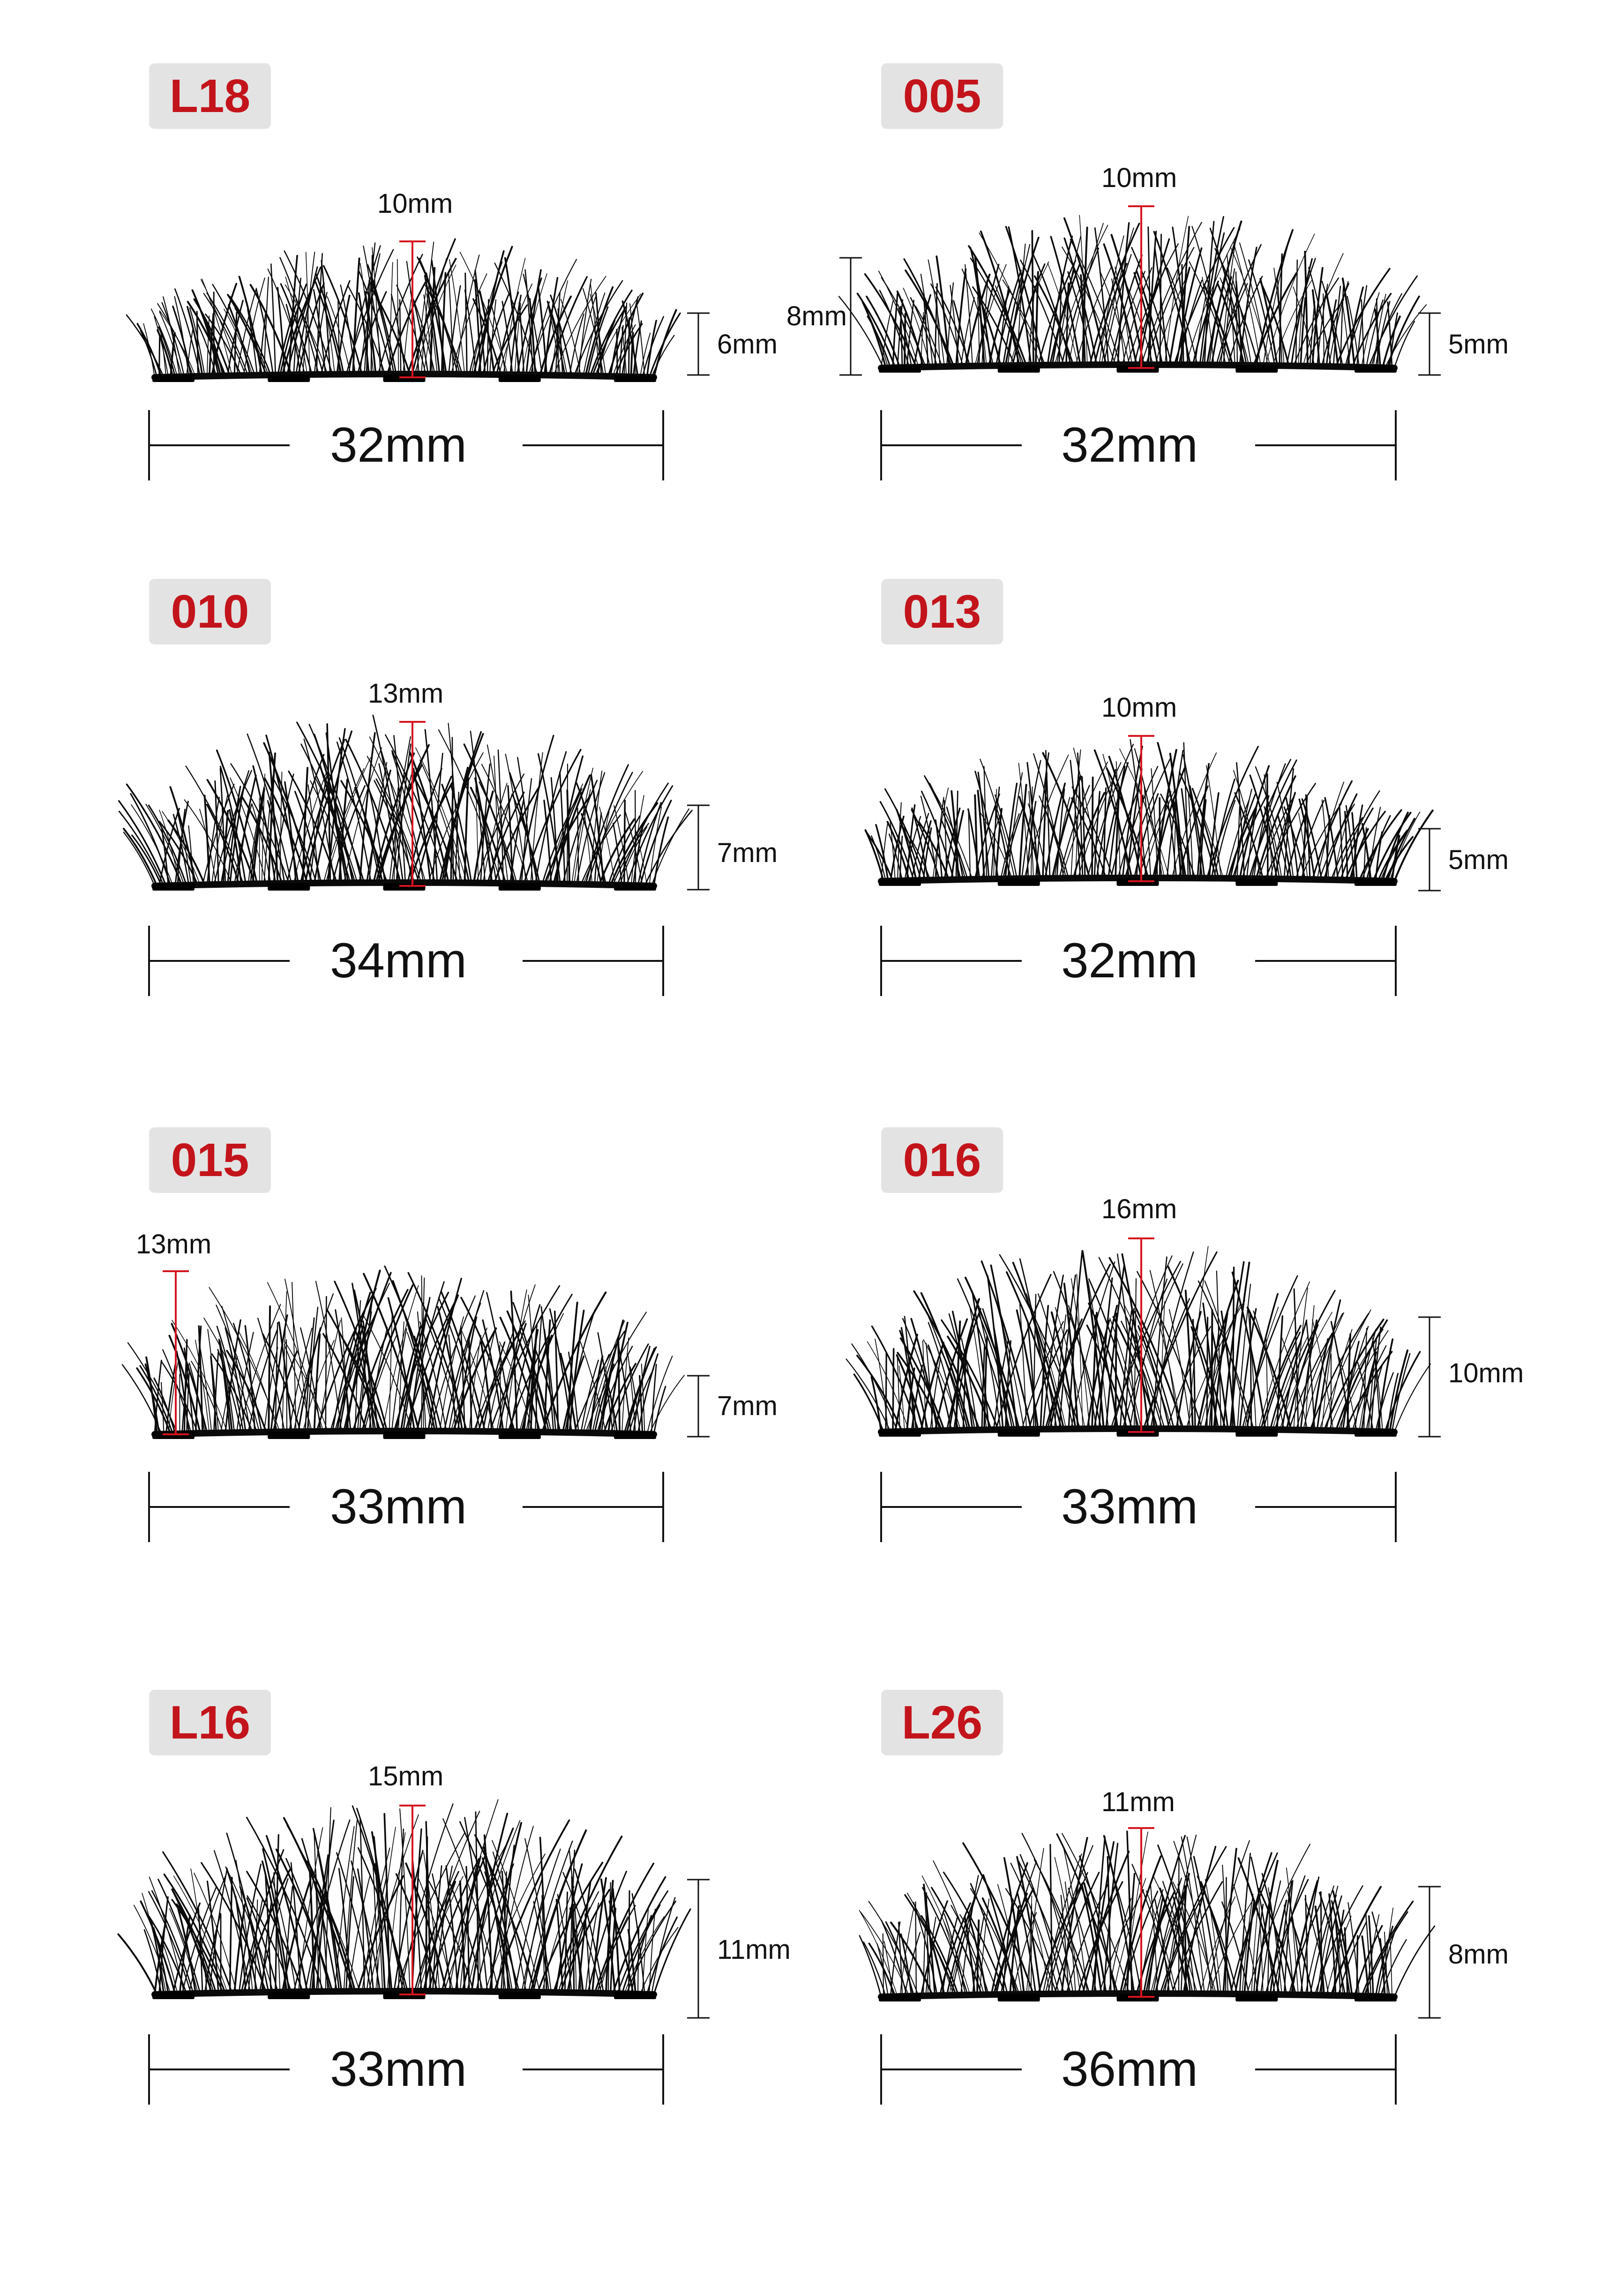 This screenshot has width=1624, height=2271. Describe the element at coordinates (1138, 879) in the screenshot. I see `lash-band` at that location.